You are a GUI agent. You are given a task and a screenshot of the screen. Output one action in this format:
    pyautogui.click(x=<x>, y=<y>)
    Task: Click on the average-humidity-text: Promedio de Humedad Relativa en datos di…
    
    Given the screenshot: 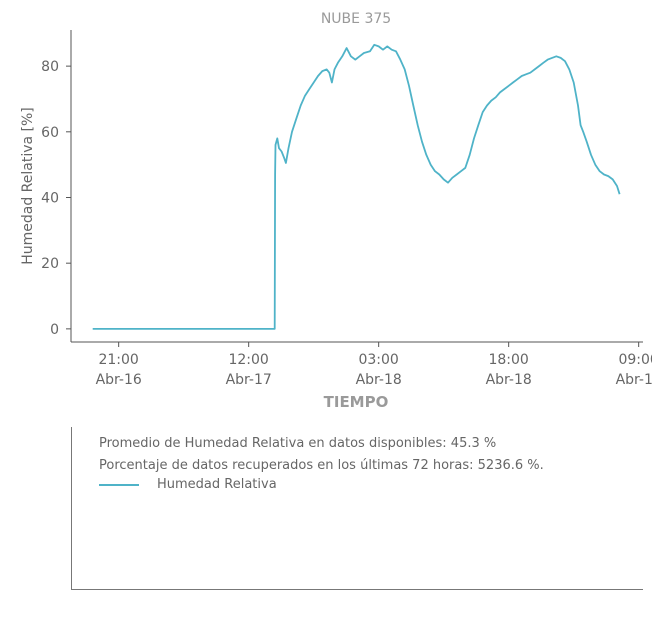 What is the action you would take?
    pyautogui.click(x=298, y=443)
    